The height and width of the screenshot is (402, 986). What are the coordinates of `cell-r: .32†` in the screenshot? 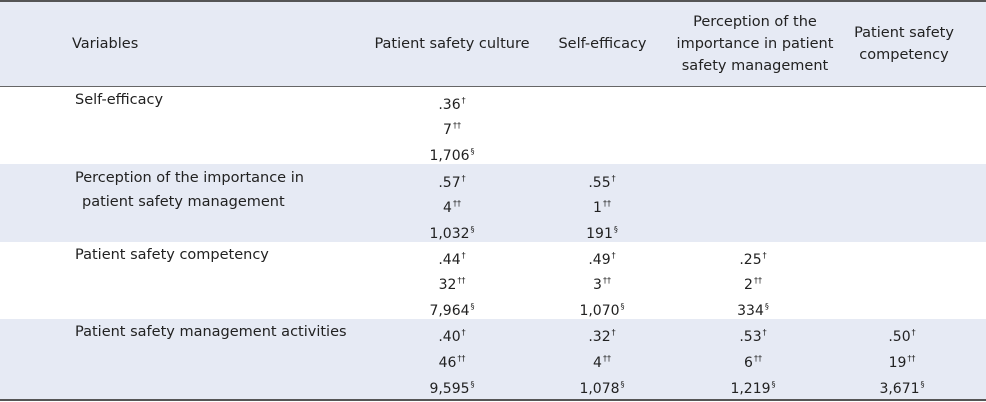 It's located at (602, 336).